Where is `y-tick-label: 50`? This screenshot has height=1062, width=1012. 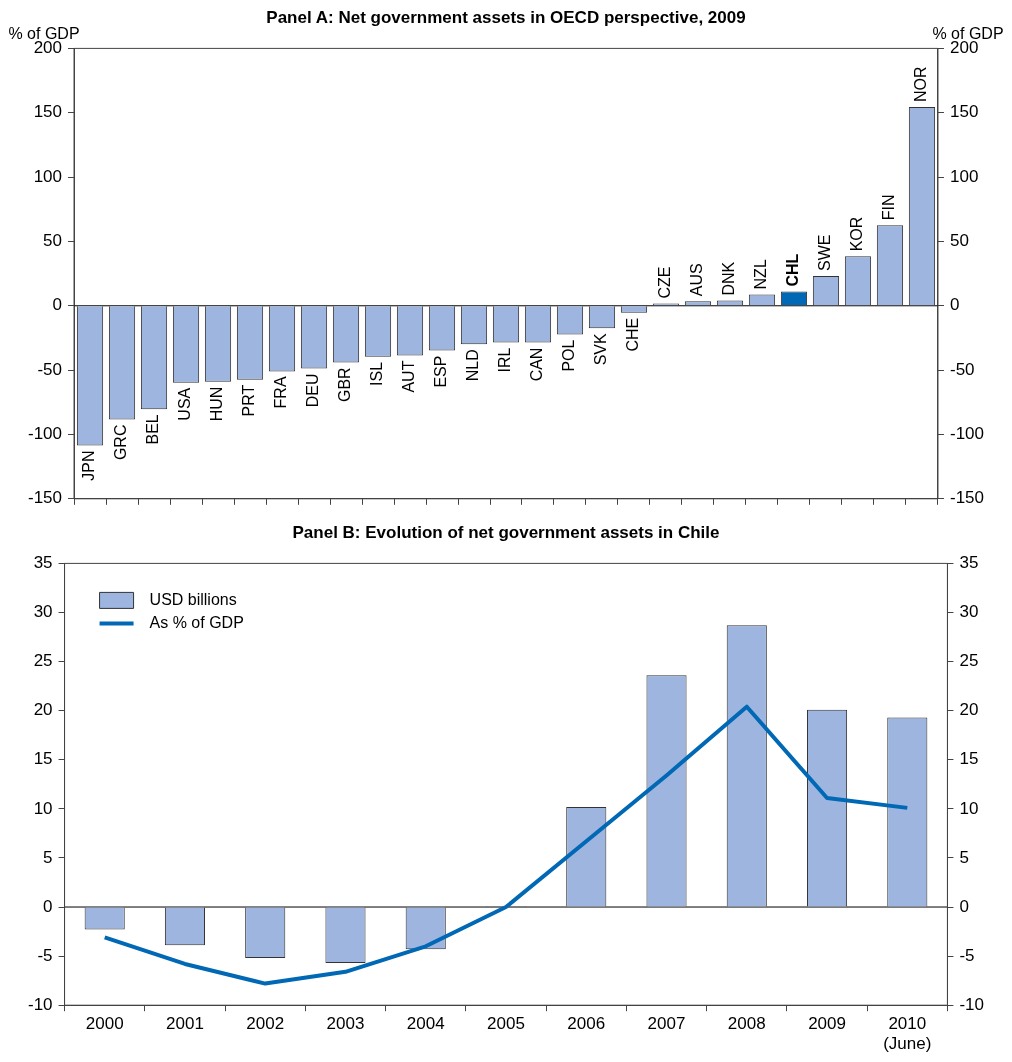
y-tick-label: 50 is located at coordinates (53, 241).